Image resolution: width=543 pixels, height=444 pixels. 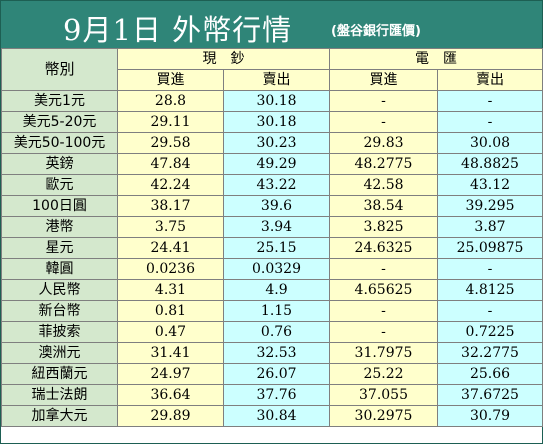 What do you see at coordinates (490, 248) in the screenshot?
I see `wire-sell-cell: 25.09875` at bounding box center [490, 248].